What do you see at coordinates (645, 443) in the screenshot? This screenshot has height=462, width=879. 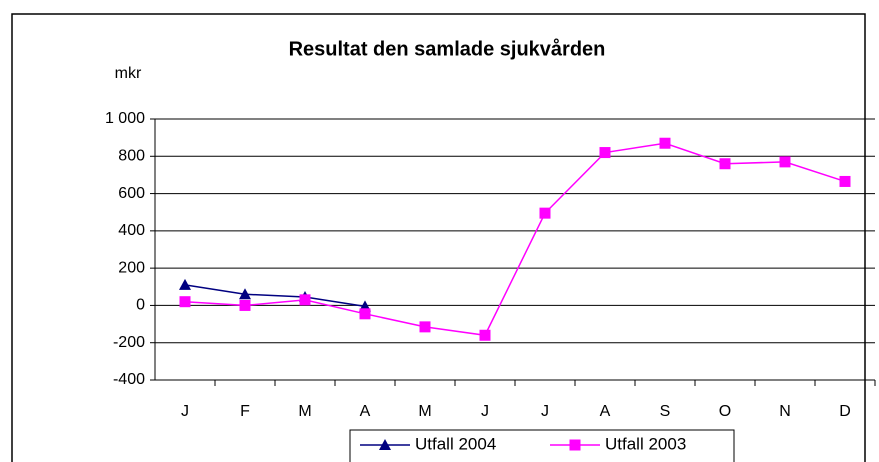 I see `legend-label: Utfall 2003` at bounding box center [645, 443].